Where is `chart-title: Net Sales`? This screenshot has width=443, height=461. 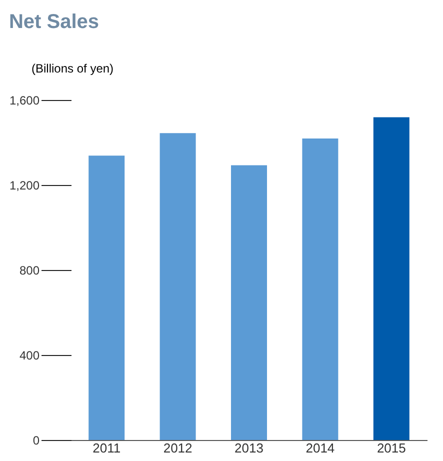 chart-title: Net Sales is located at coordinates (54, 22).